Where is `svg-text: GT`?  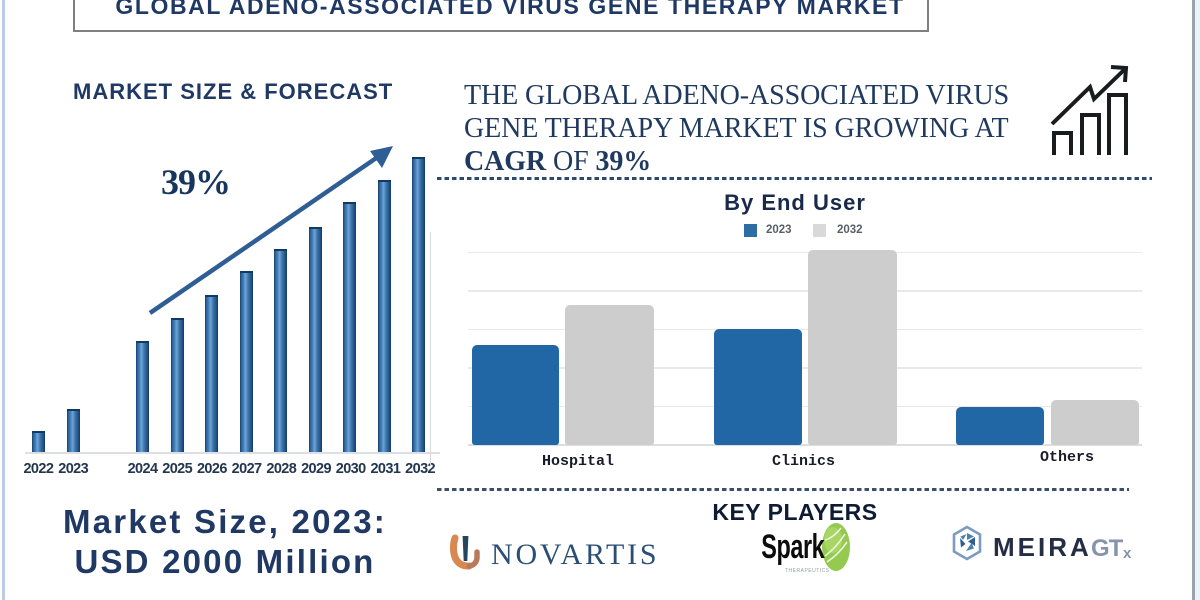 svg-text: GT is located at coordinates (1107, 548).